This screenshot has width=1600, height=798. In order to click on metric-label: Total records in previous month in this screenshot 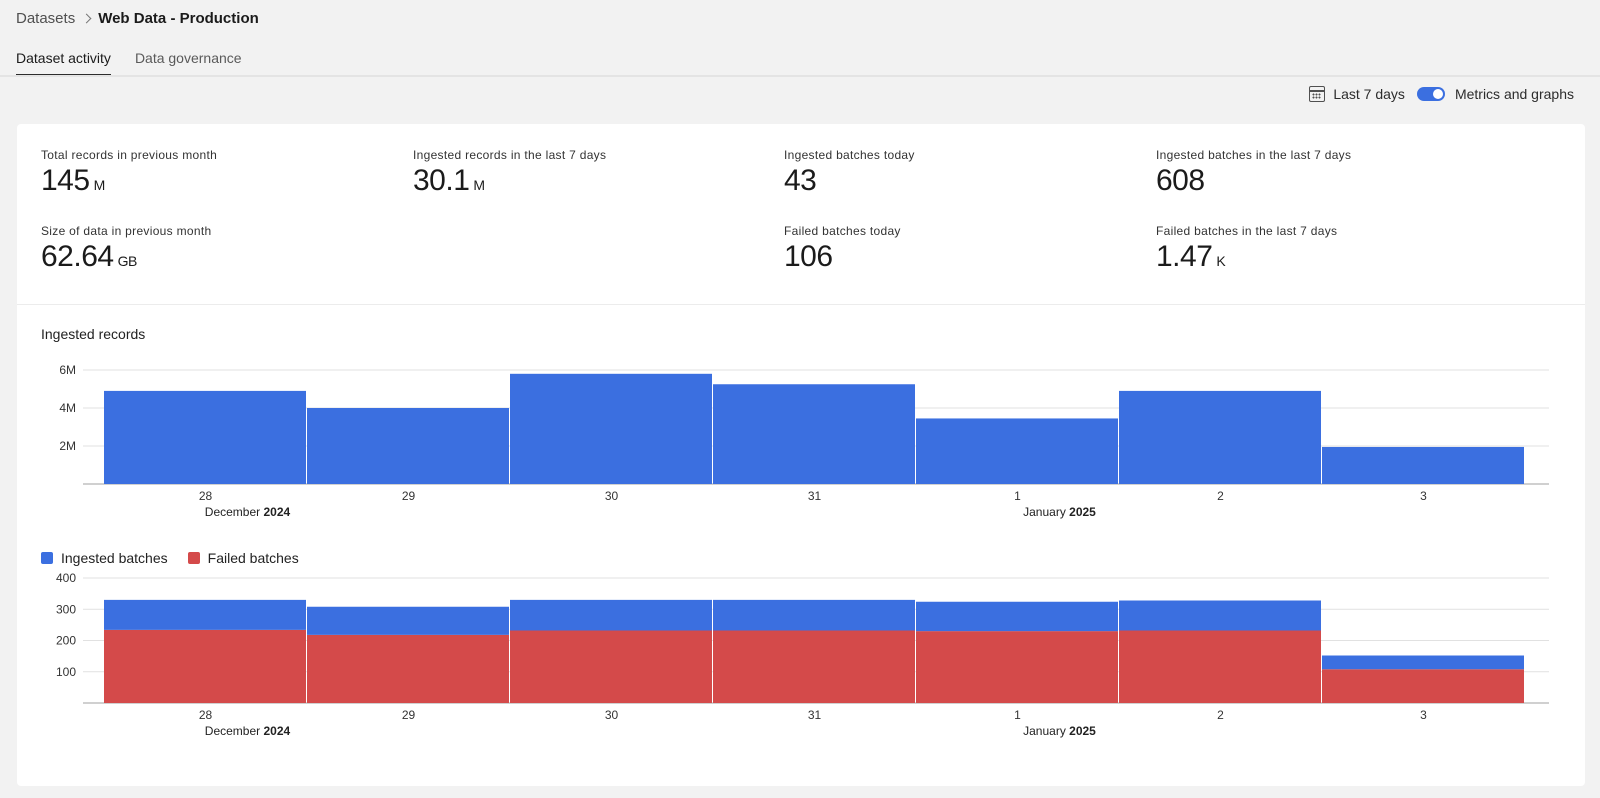, I will do `click(129, 155)`.